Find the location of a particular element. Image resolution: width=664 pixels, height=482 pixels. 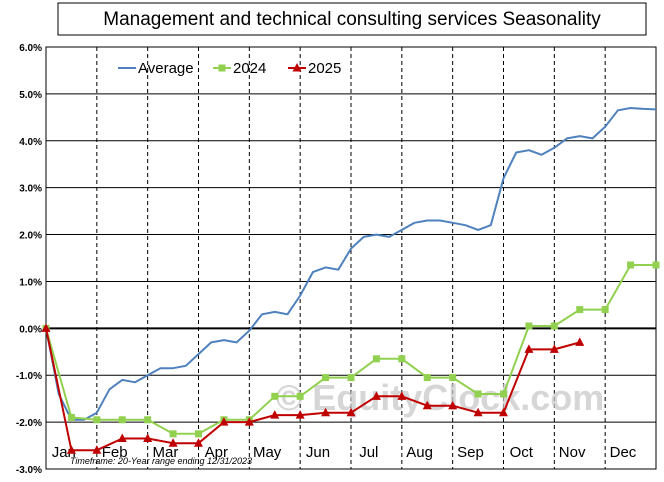

y-tick-label: -3.0% is located at coordinates (29, 470).